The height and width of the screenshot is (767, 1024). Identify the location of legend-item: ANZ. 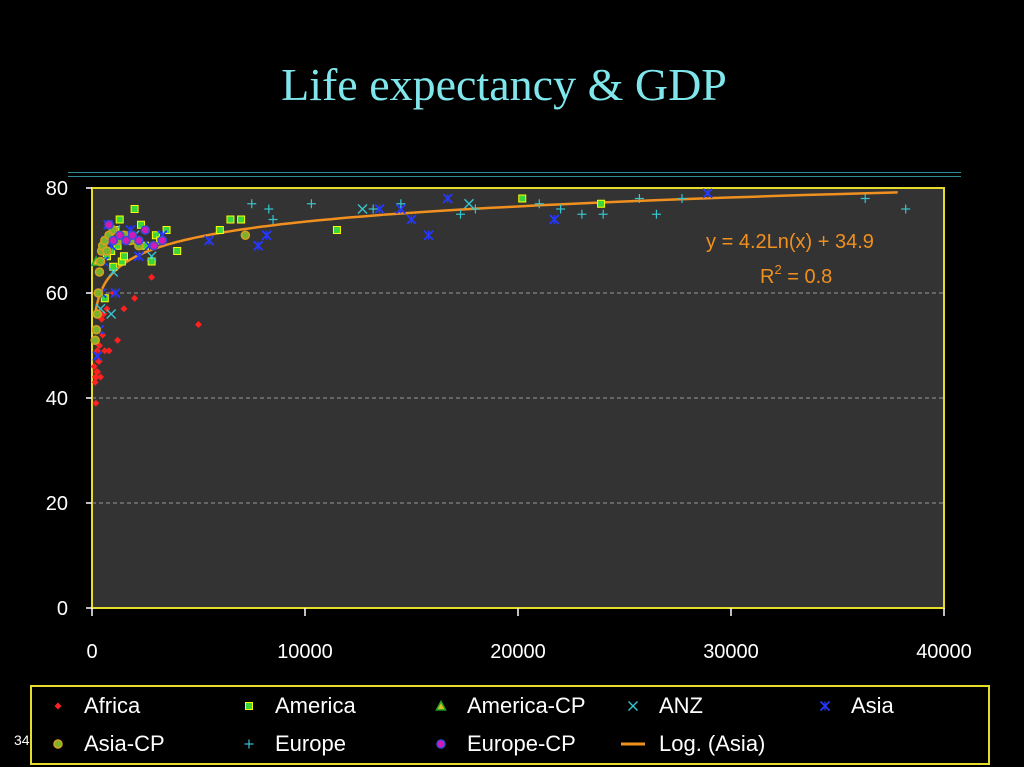
(662, 705).